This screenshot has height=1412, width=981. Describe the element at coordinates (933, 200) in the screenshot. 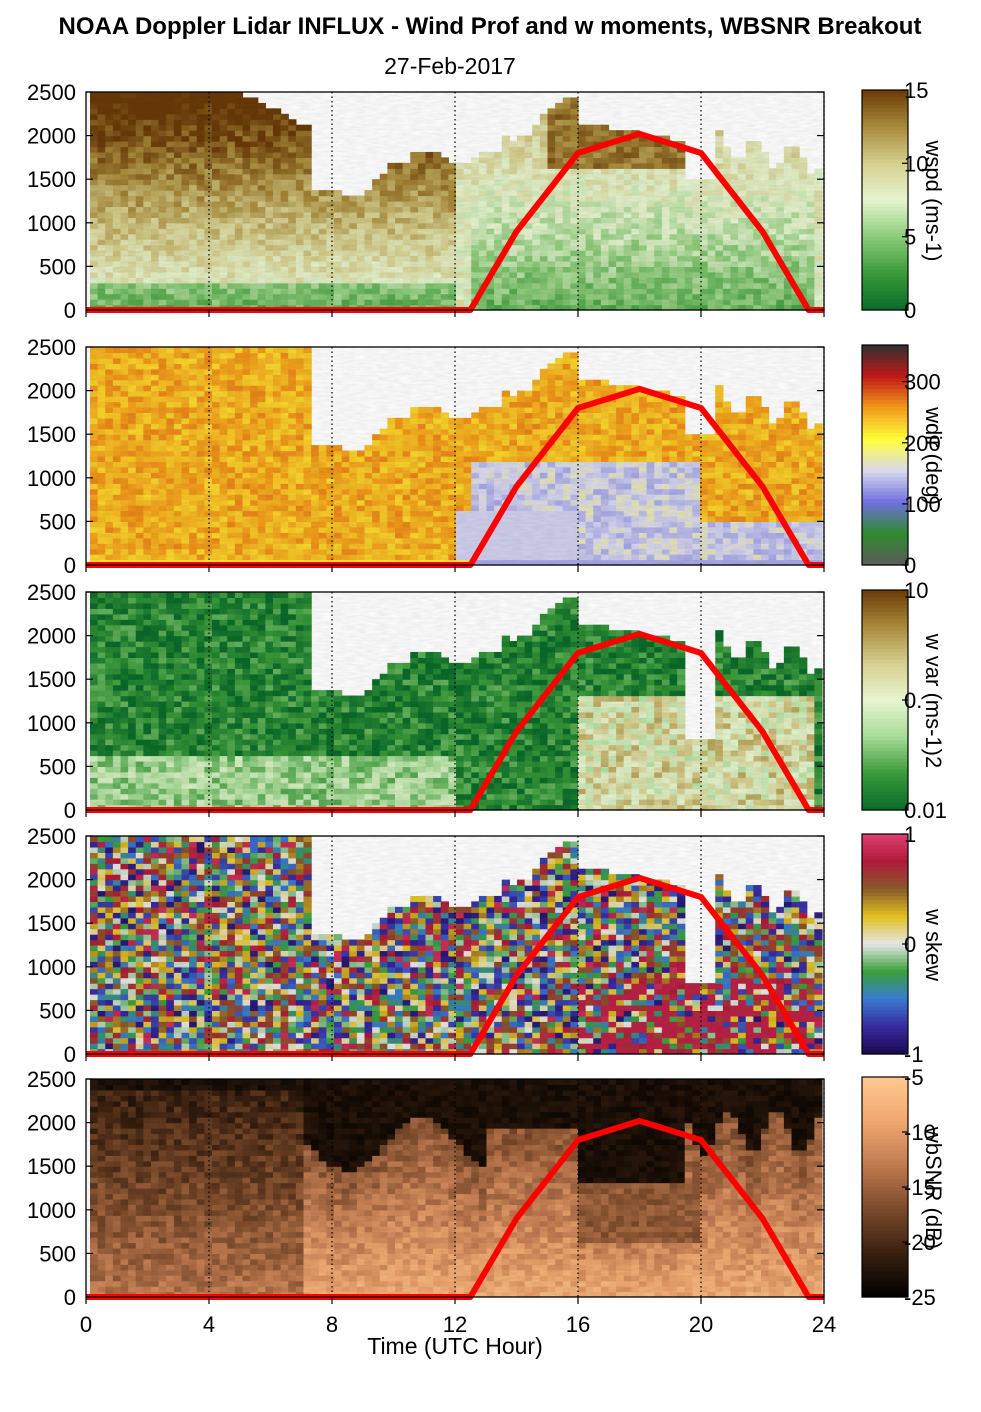

I see `wspd-colorbar-label: wspd (ms-1)` at that location.